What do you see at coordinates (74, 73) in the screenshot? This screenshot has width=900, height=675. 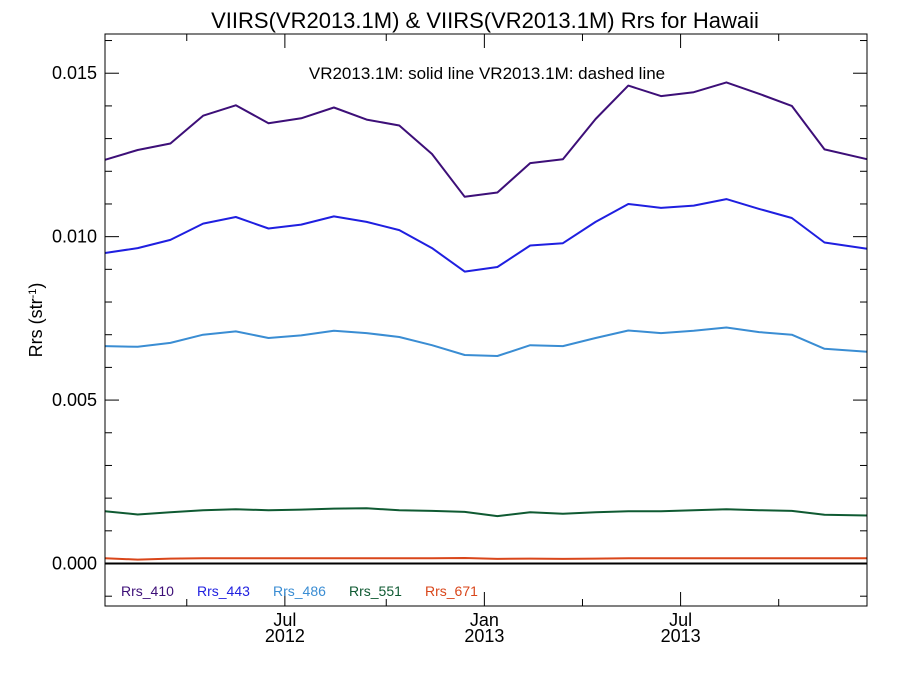 I see `y-tick-label: 0.015` at bounding box center [74, 73].